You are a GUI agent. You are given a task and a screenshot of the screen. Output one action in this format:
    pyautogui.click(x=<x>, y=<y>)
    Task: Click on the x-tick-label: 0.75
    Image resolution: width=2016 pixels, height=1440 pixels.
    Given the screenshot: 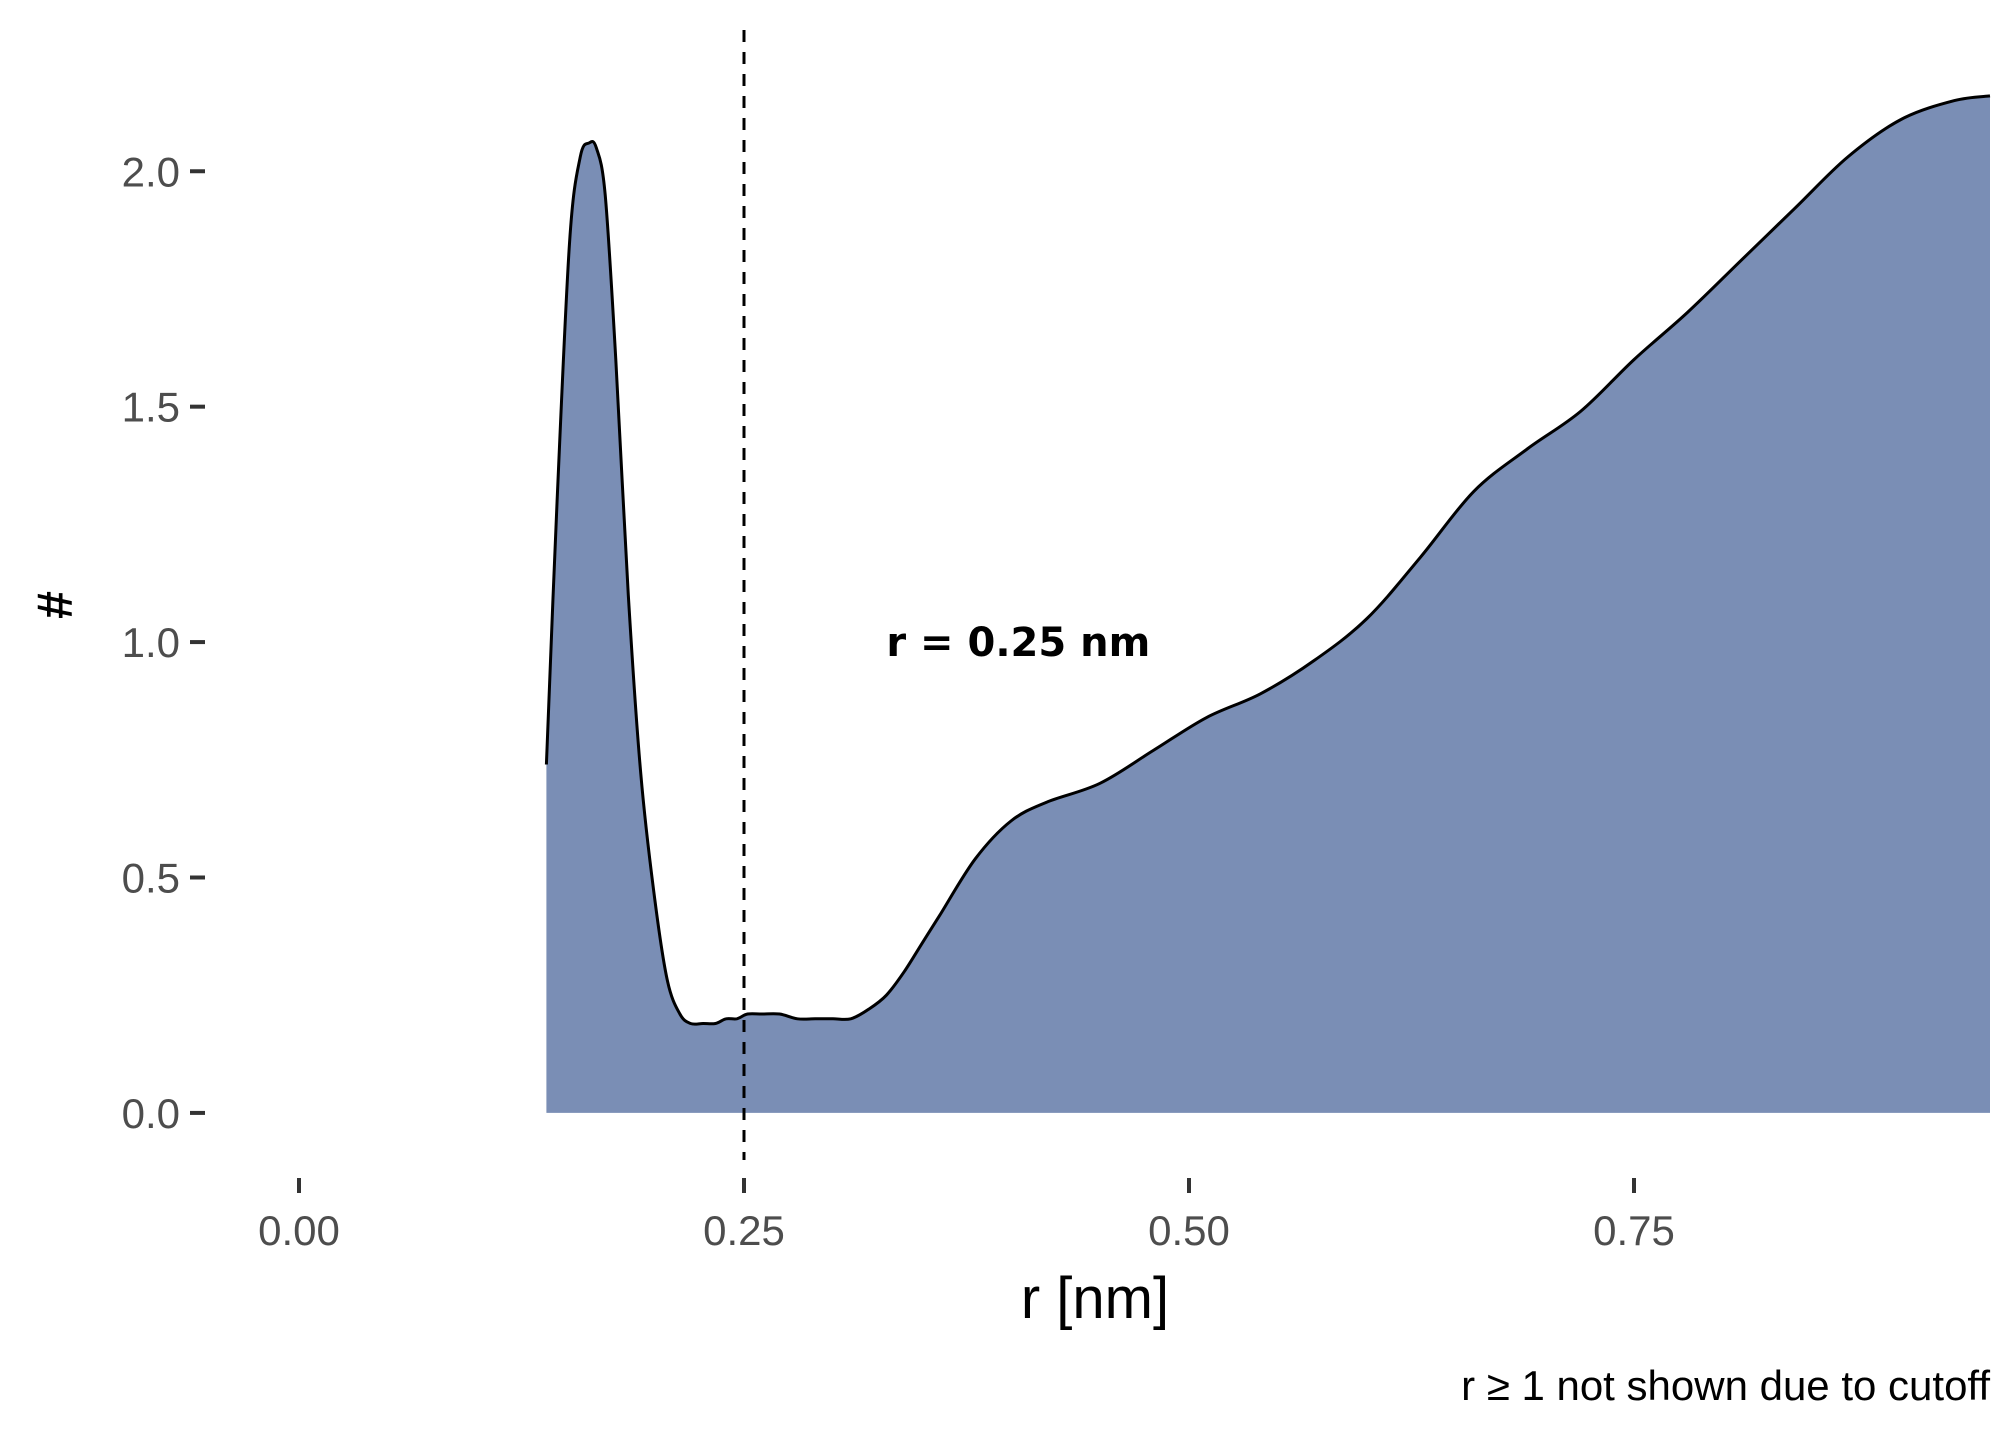 What is the action you would take?
    pyautogui.click(x=1634, y=1230)
    